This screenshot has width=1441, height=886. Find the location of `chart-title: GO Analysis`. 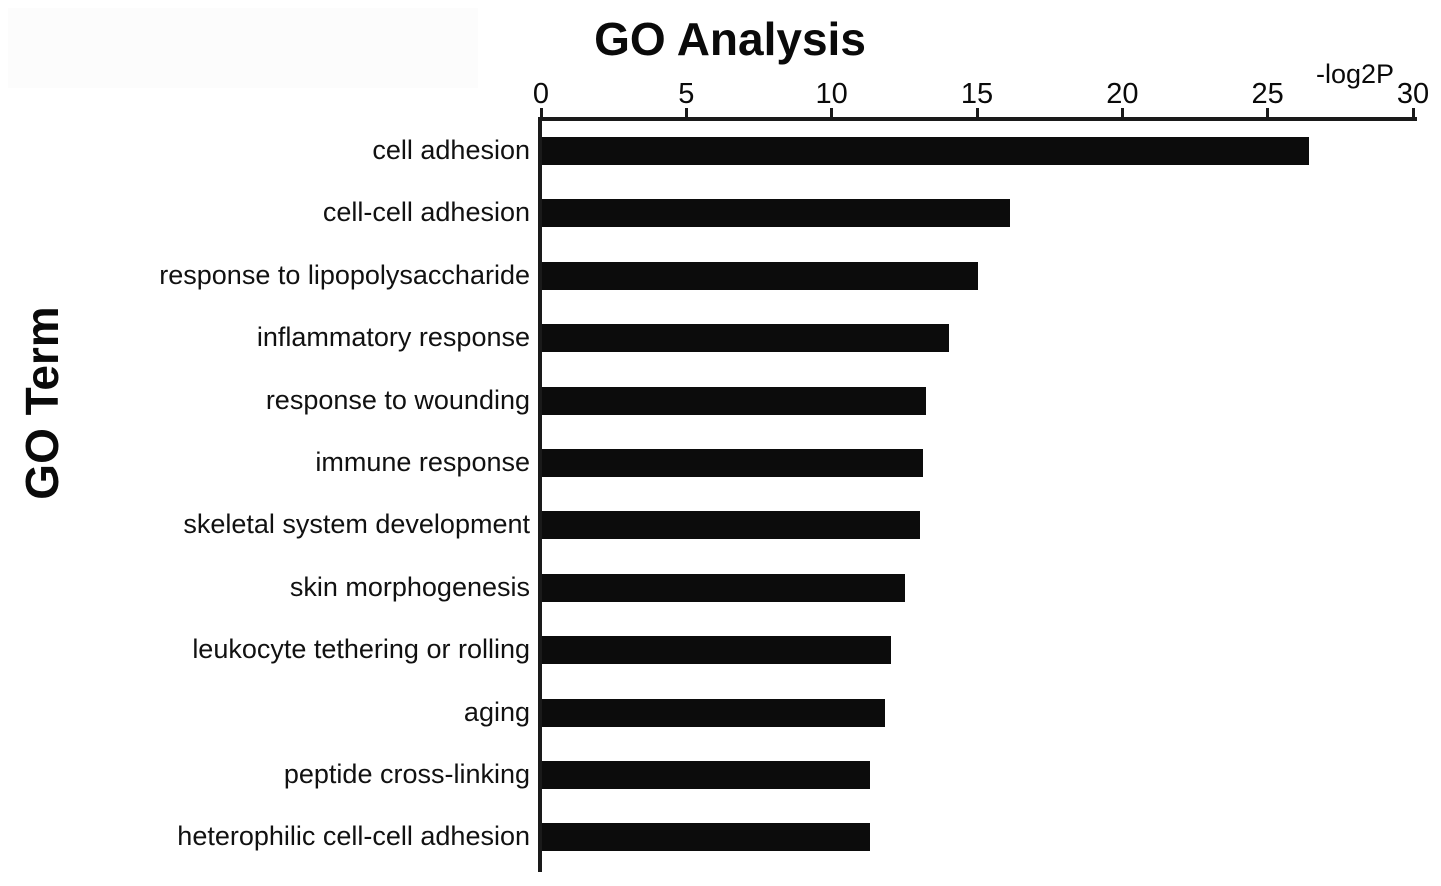

chart-title: GO Analysis is located at coordinates (730, 39).